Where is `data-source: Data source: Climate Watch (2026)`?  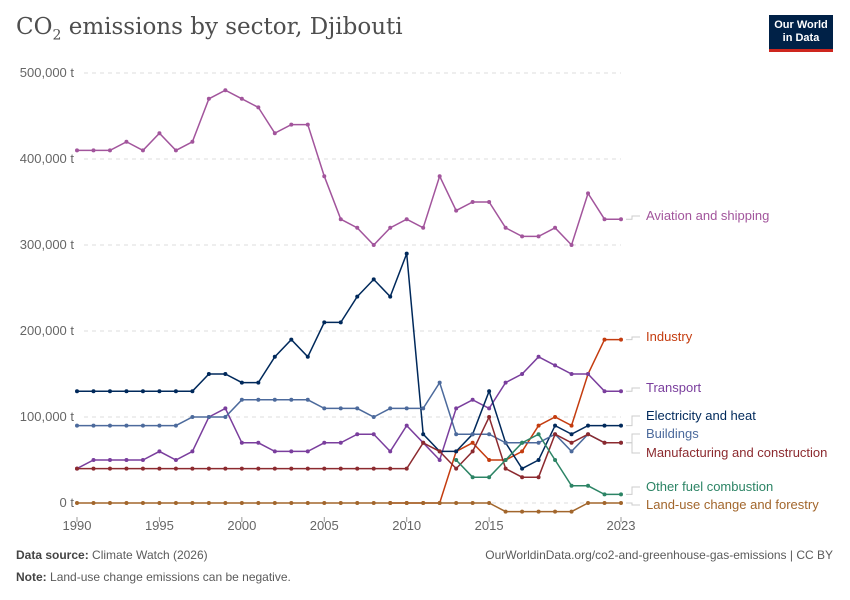
data-source: Data source: Climate Watch (2026) is located at coordinates (112, 555).